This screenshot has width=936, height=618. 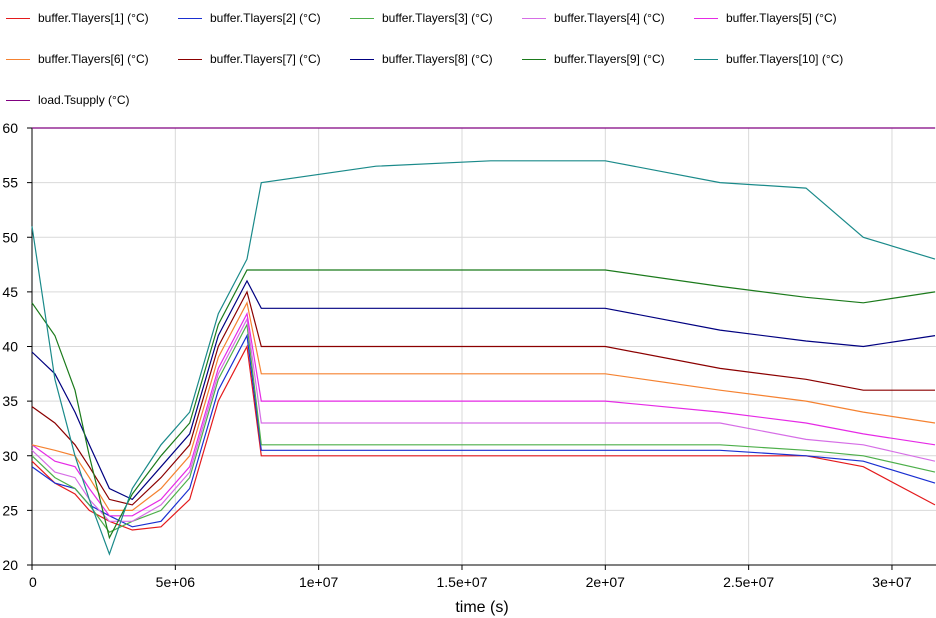 What do you see at coordinates (609, 18) in the screenshot?
I see `legend-label-4: buffer.Tlayers[4] (°C)` at bounding box center [609, 18].